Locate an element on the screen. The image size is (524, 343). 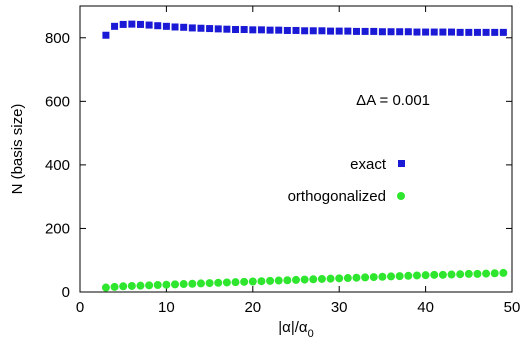
x-tick-label: 30 is located at coordinates (339, 307).